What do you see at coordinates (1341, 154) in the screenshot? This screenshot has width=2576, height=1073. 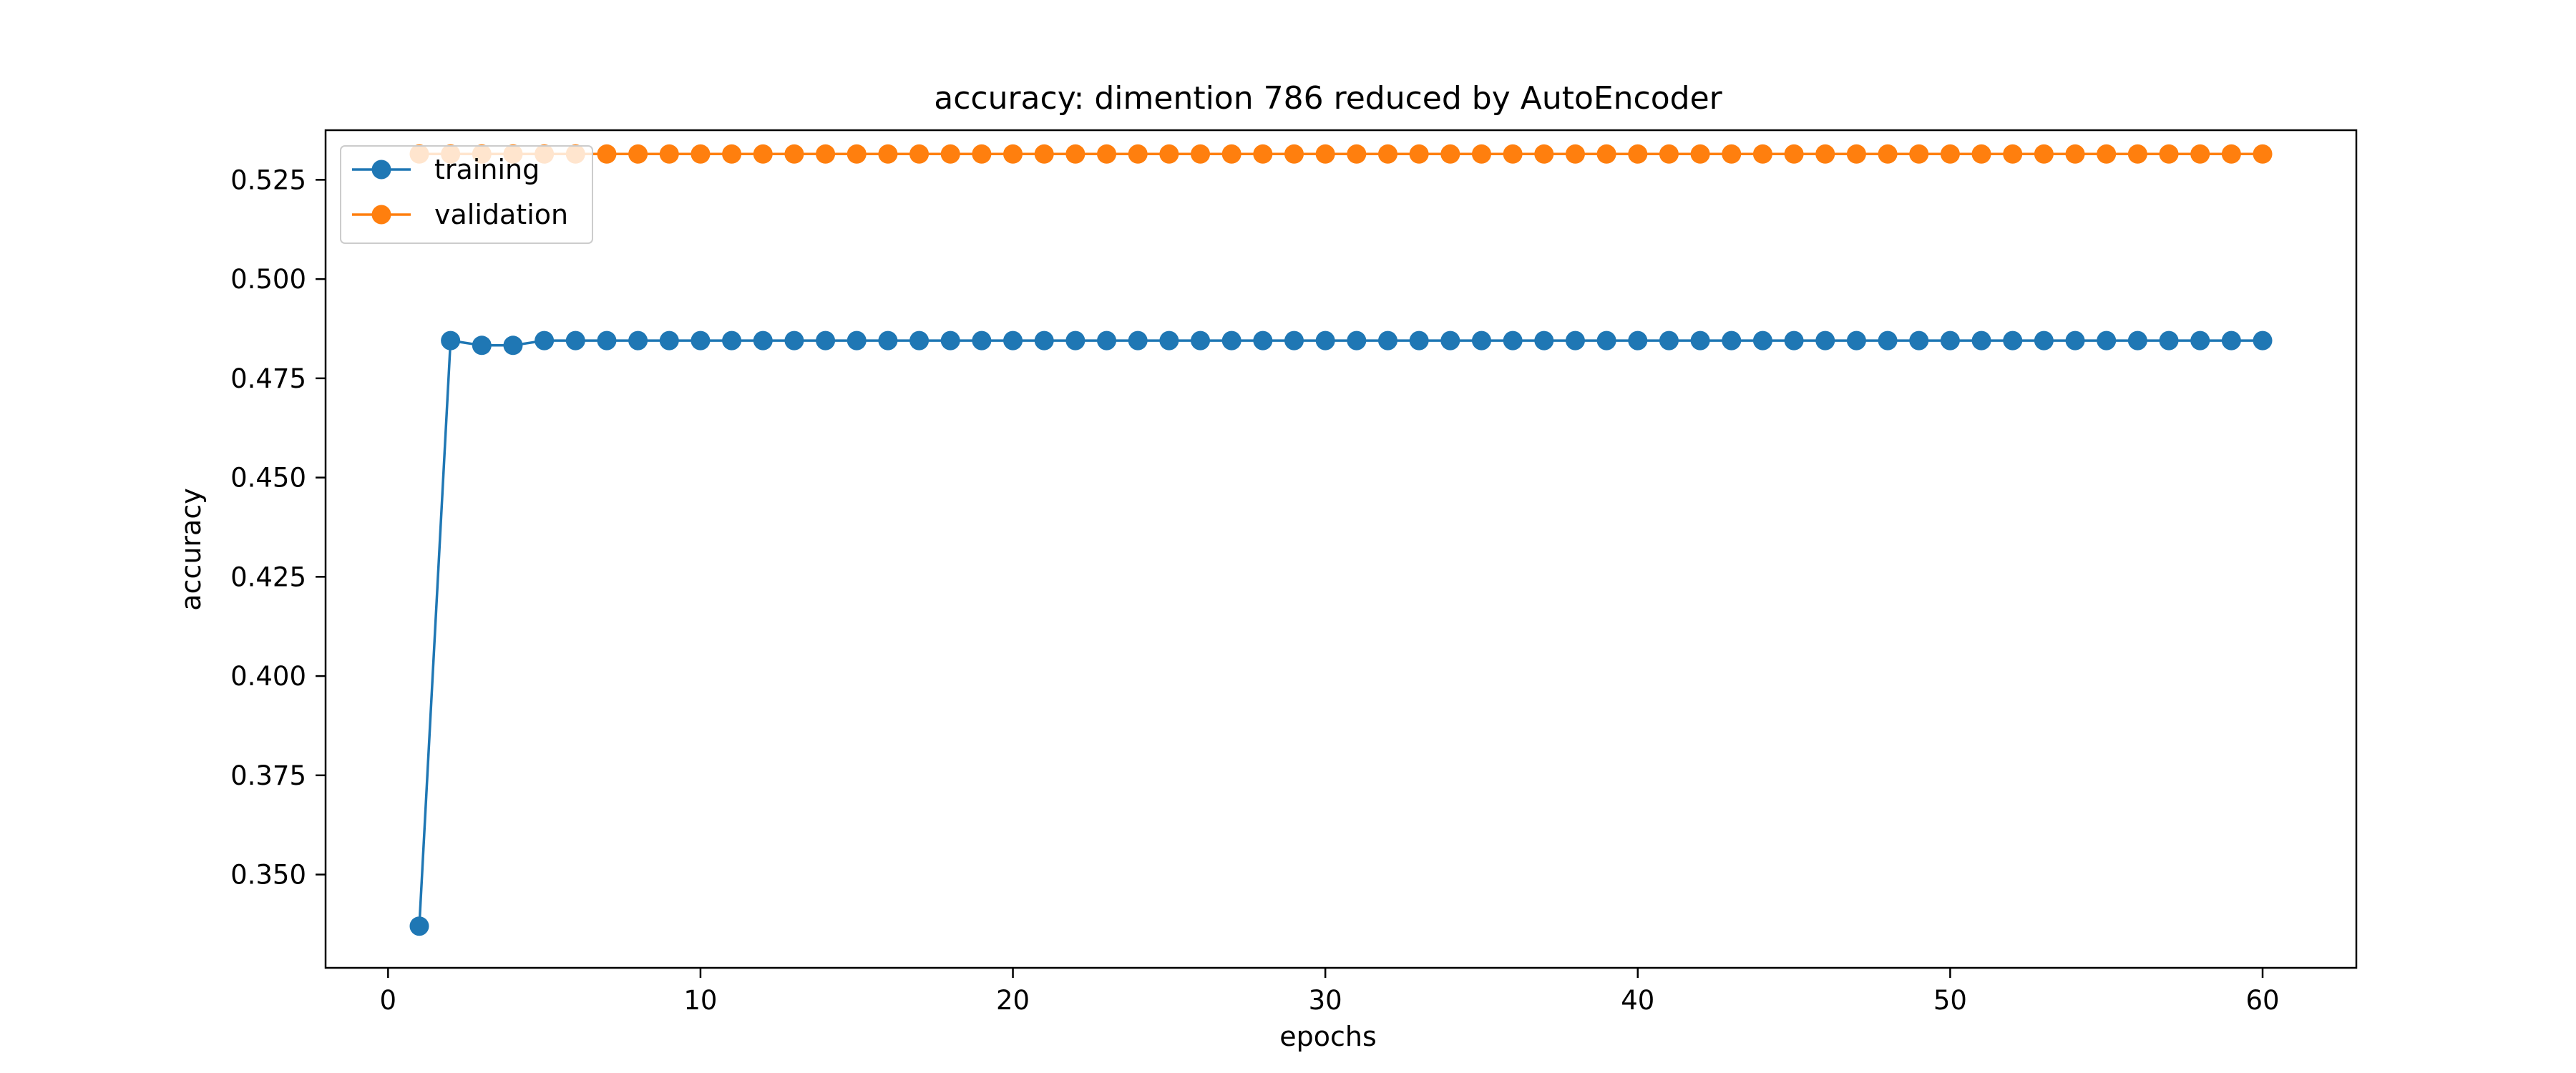 I see `series-validation` at bounding box center [1341, 154].